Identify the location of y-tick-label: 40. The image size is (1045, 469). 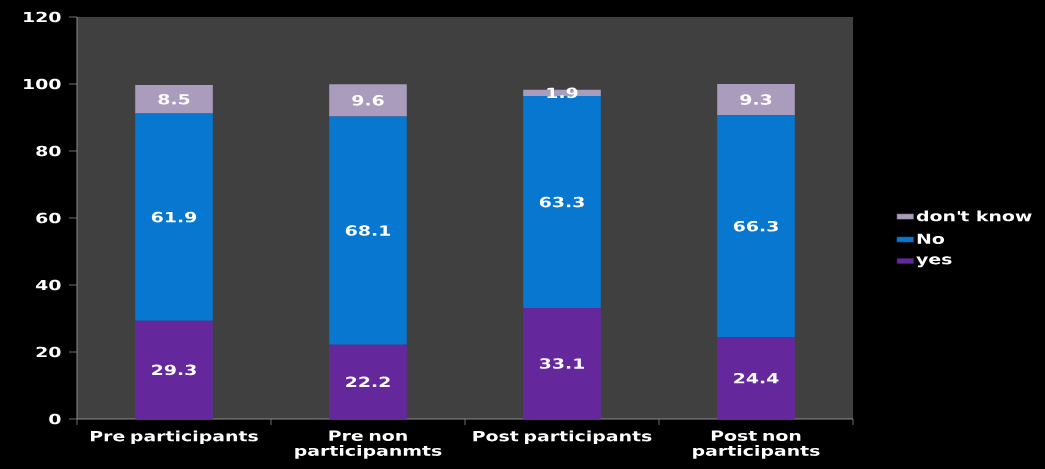
(48, 285).